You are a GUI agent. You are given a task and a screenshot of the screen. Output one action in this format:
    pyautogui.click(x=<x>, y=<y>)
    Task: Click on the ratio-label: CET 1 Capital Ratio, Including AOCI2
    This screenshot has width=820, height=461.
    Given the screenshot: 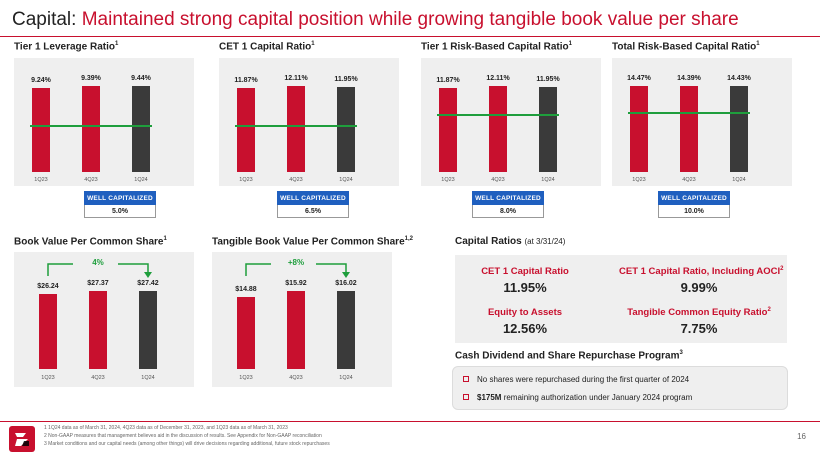 What is the action you would take?
    pyautogui.click(x=701, y=271)
    